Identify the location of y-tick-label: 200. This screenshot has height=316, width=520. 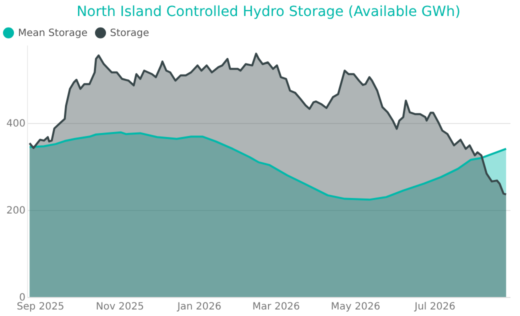
(16, 211).